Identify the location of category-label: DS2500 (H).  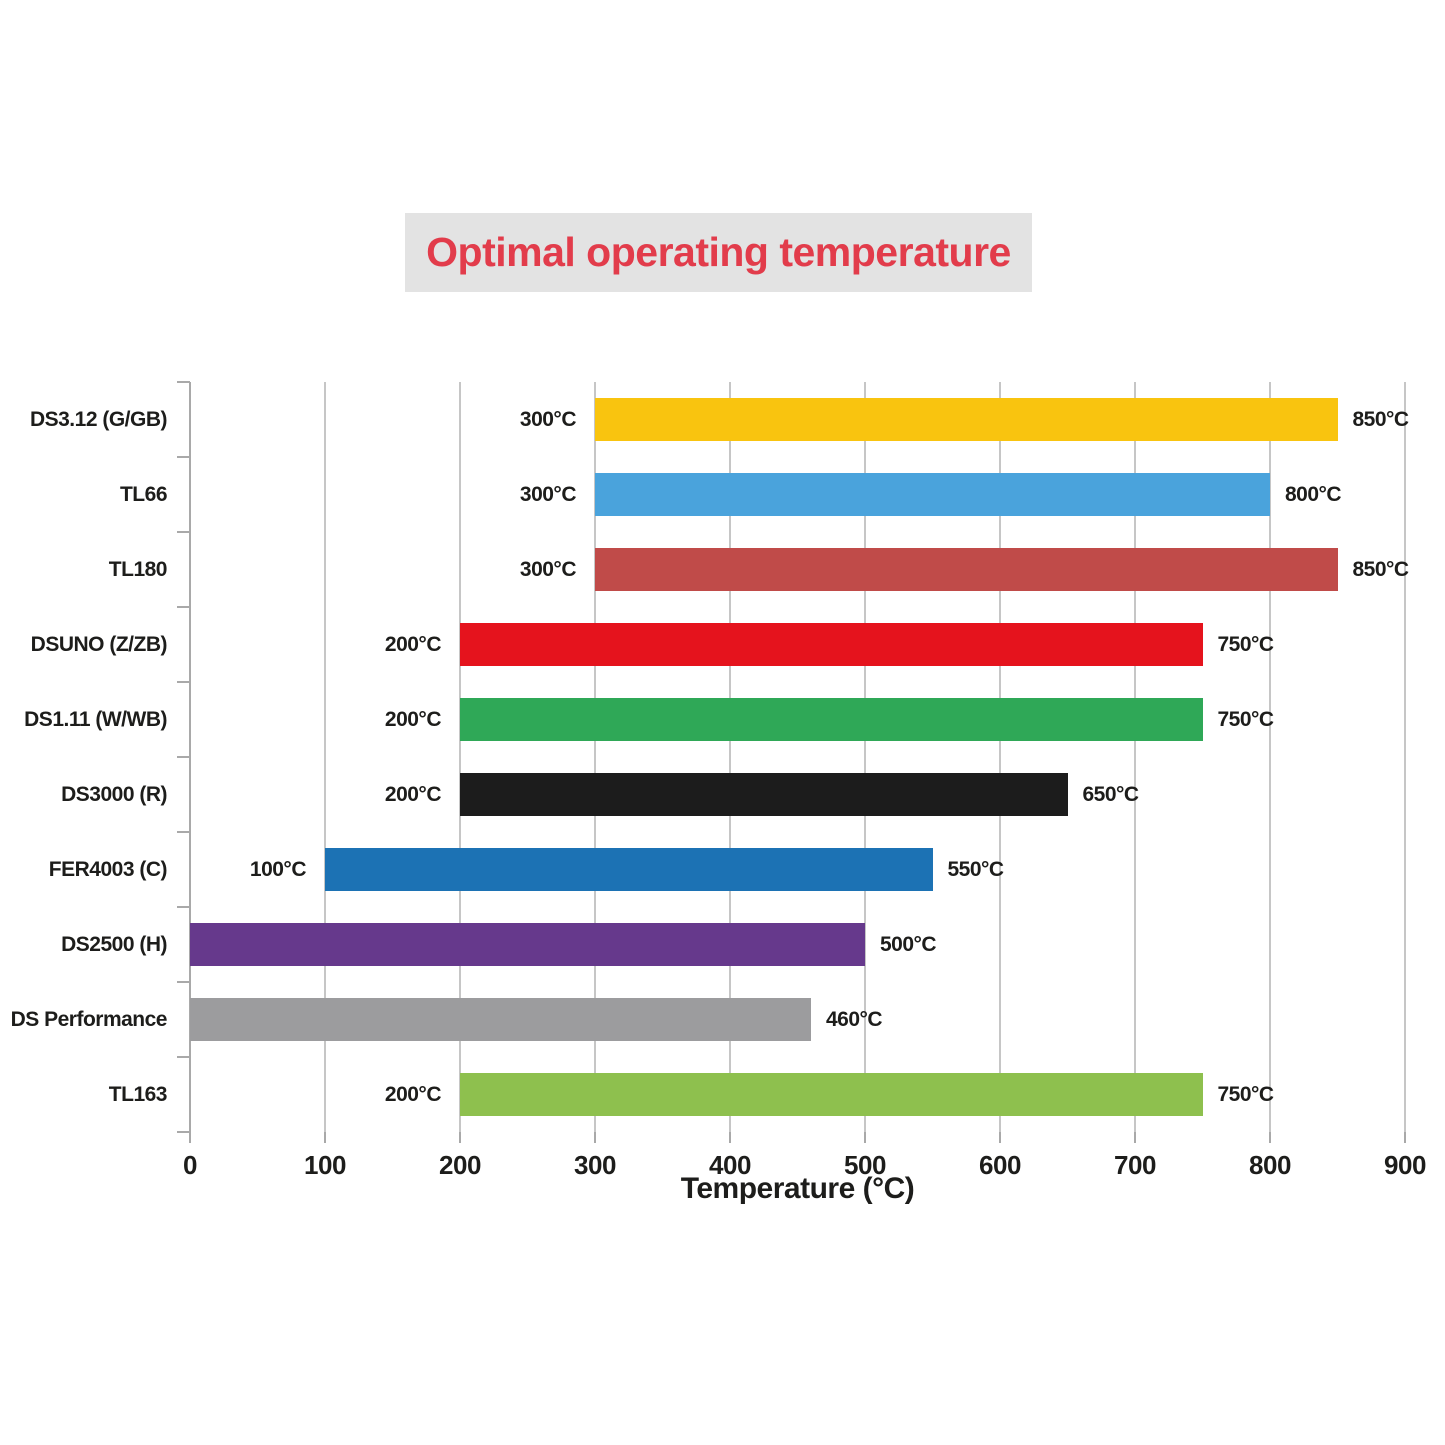
(114, 944).